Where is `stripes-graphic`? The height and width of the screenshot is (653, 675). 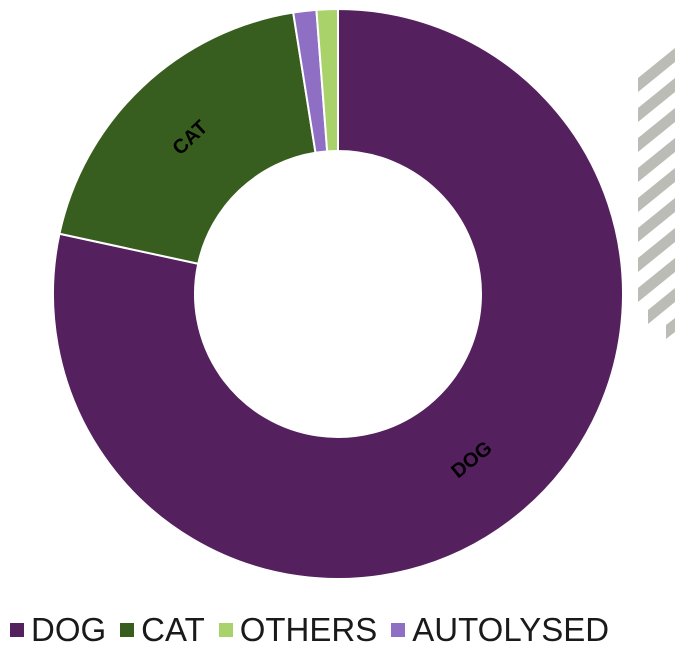
stripes-graphic is located at coordinates (656, 193).